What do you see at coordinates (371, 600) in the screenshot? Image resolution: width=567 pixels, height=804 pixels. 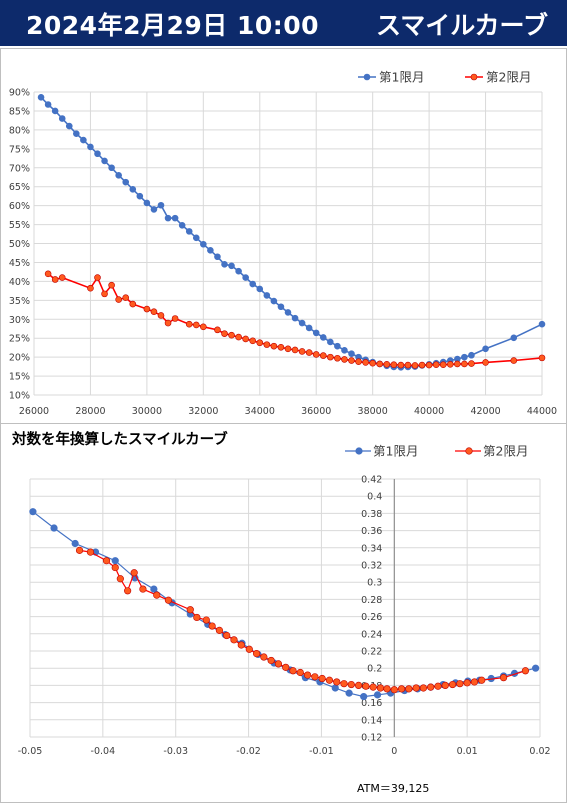 I see `y-tick-label: 0.28` at bounding box center [371, 600].